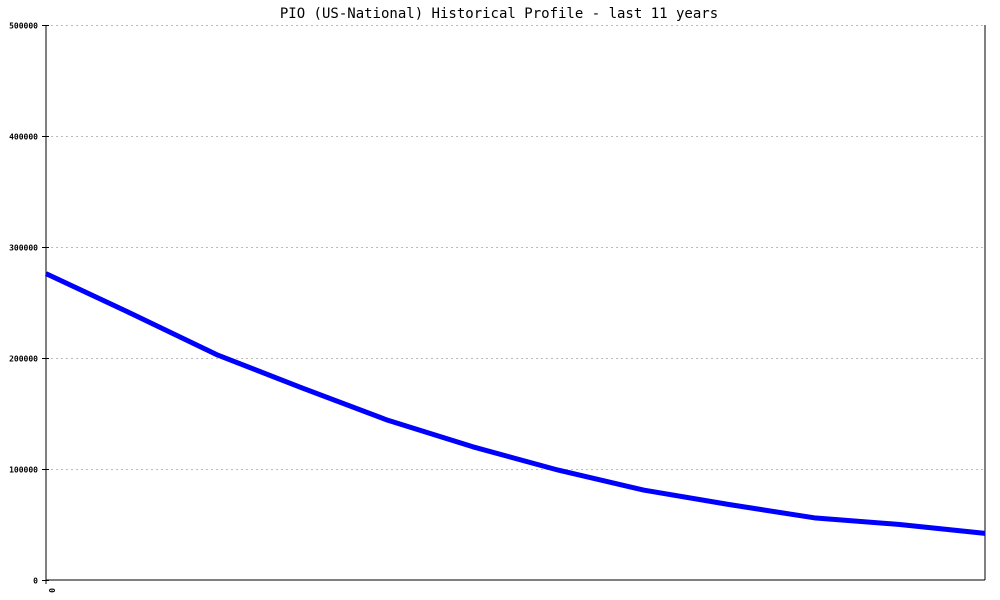  What do you see at coordinates (23, 26) in the screenshot?
I see `y-tick-label: 500000` at bounding box center [23, 26].